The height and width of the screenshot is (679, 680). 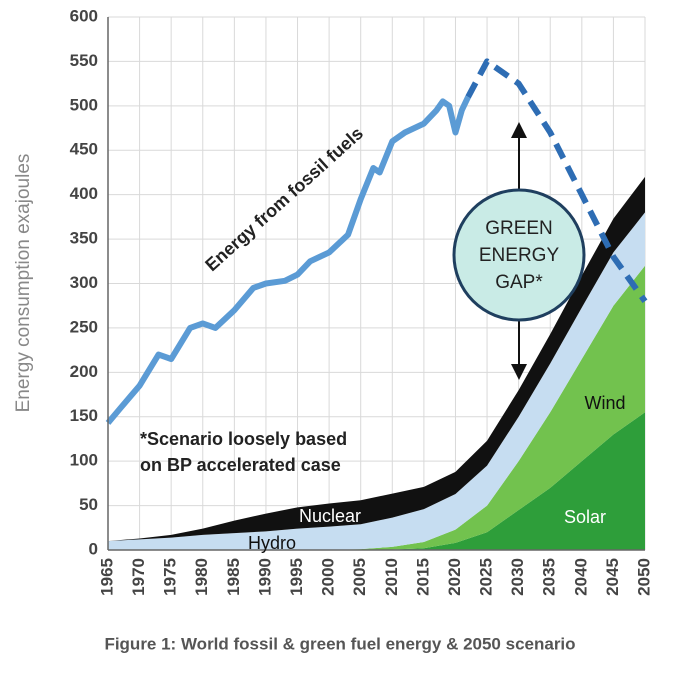 I want to click on annotation: on BP accelerated case, so click(x=240, y=465).